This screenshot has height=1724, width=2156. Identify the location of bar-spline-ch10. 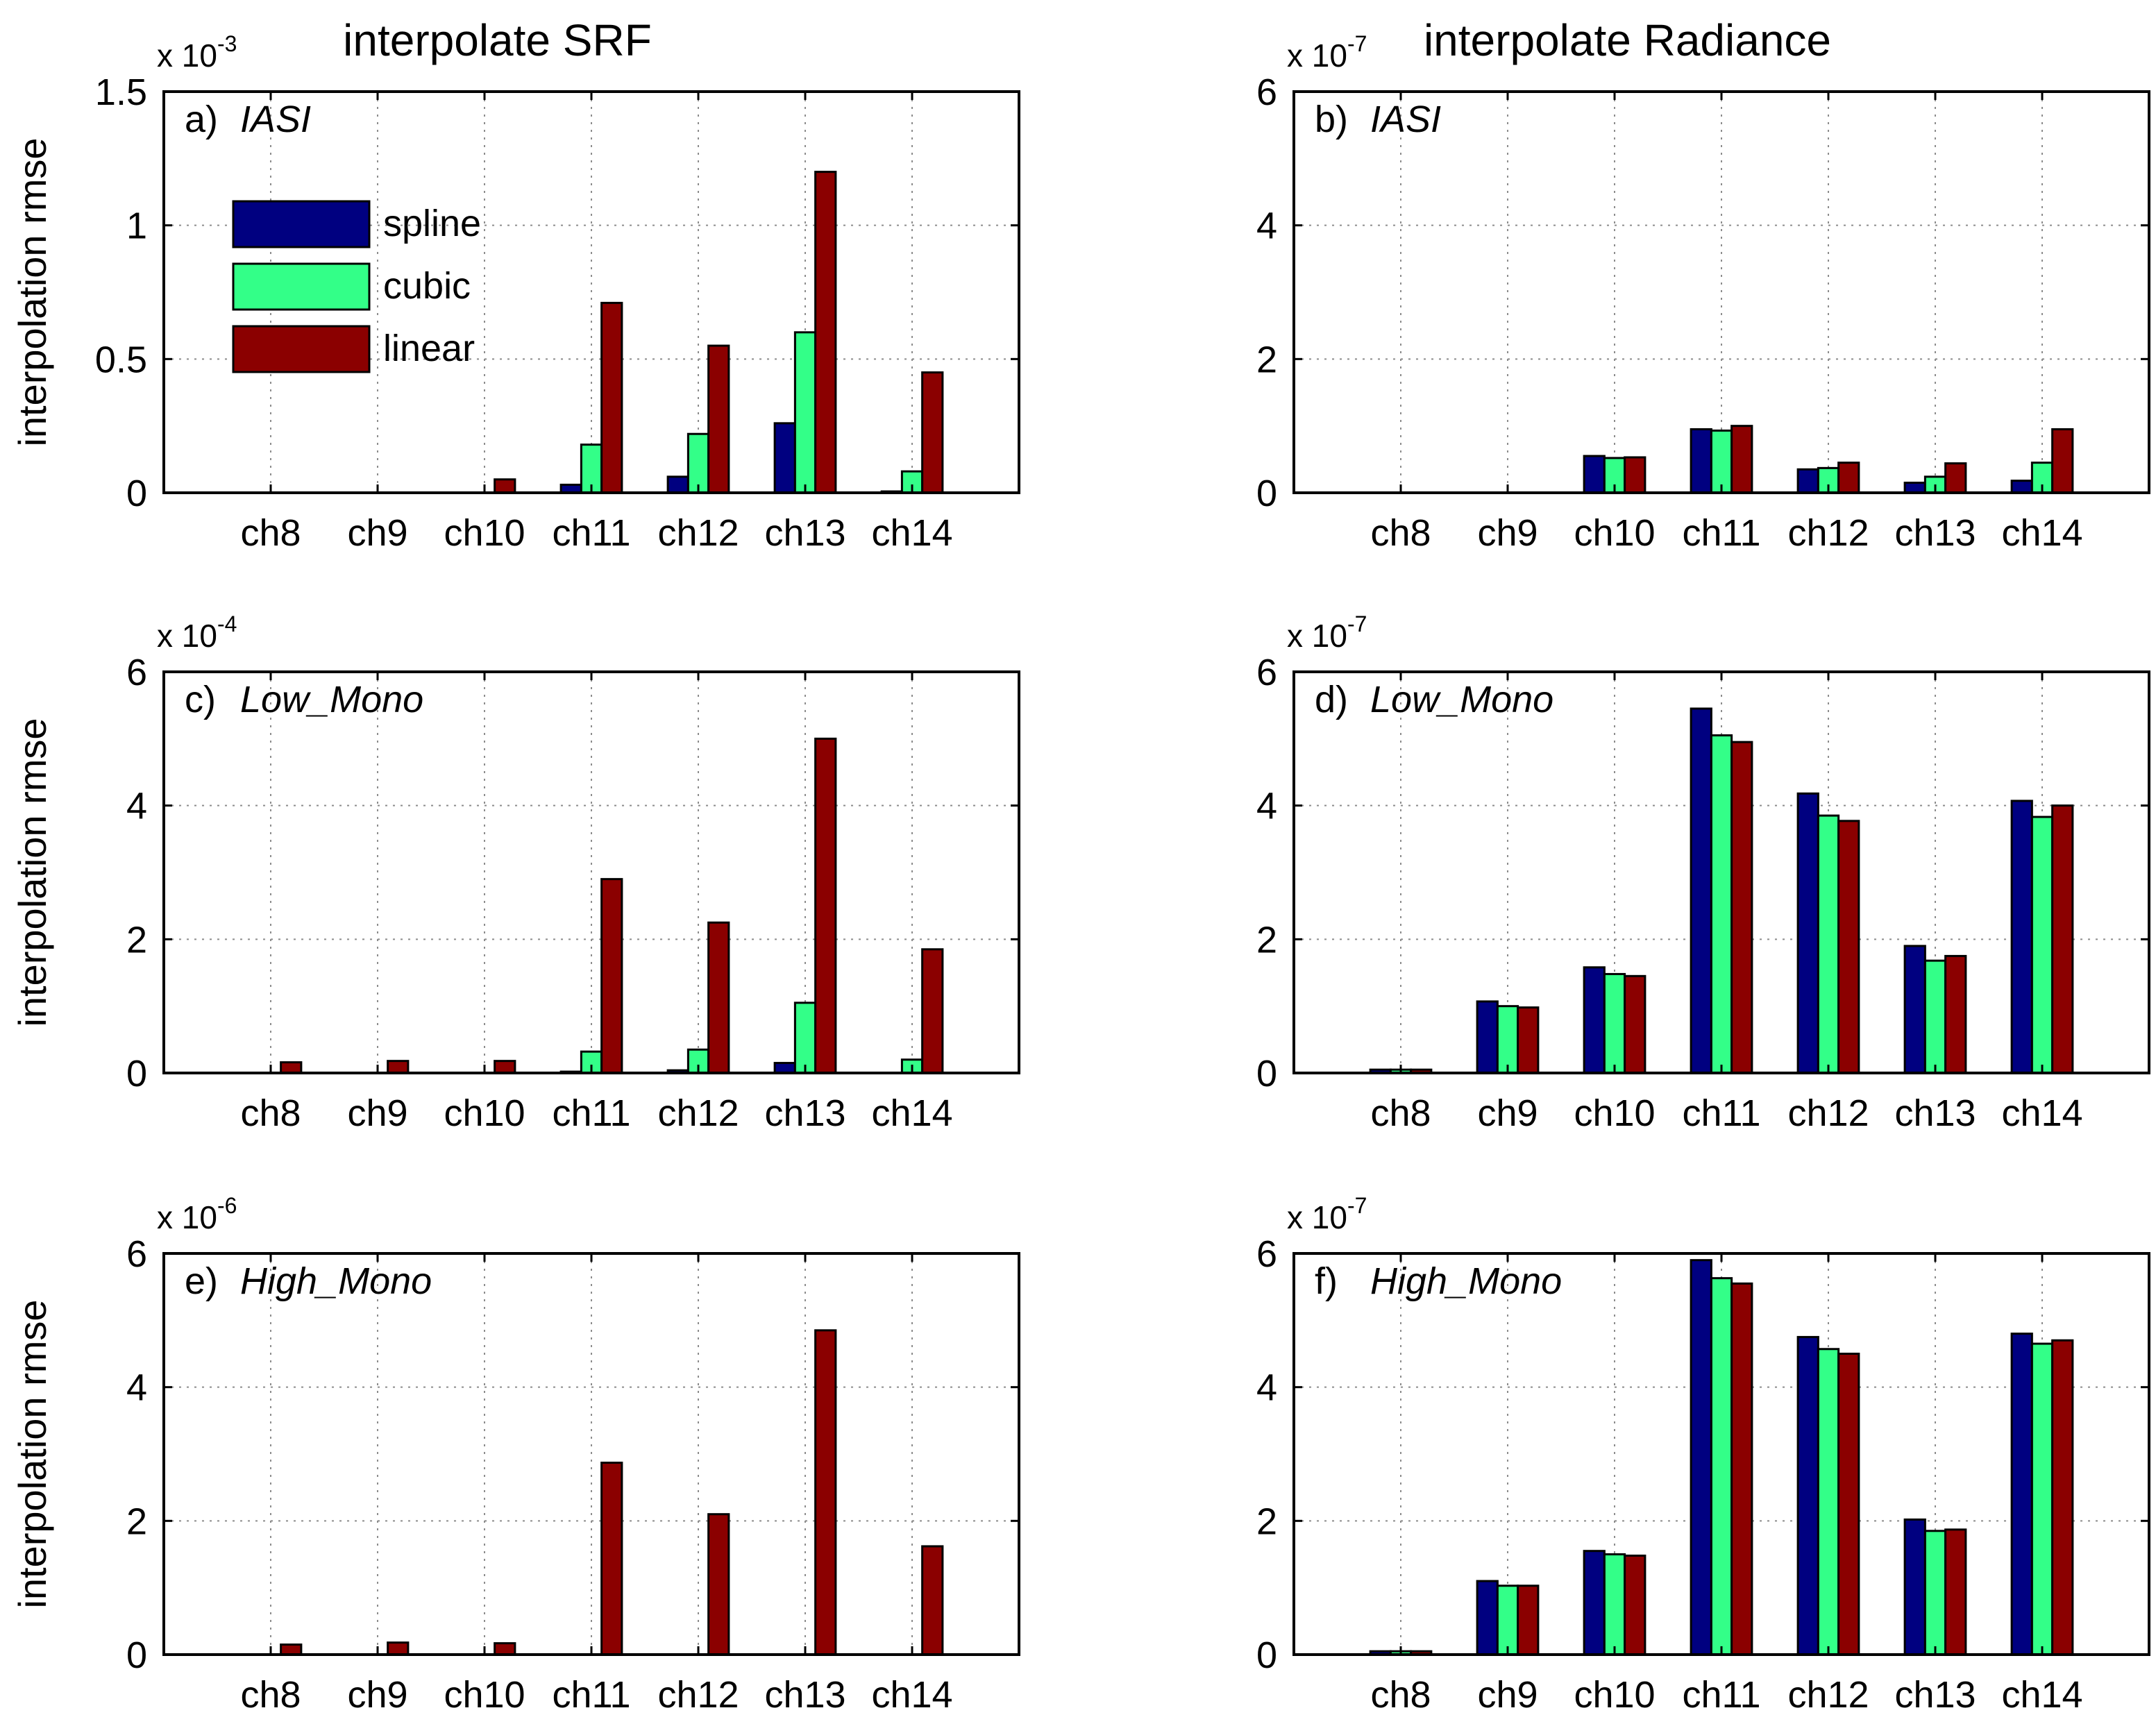
(1595, 1603).